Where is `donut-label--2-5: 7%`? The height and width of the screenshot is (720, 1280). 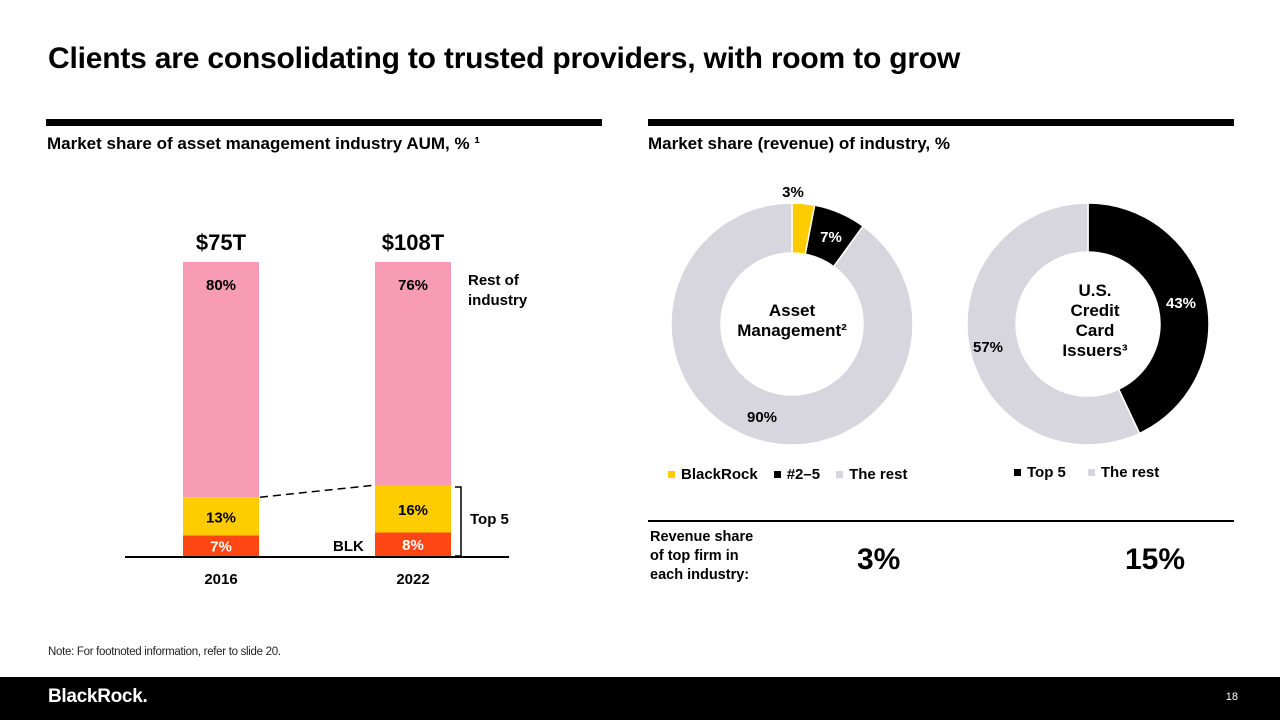
donut-label--2-5: 7% is located at coordinates (831, 237).